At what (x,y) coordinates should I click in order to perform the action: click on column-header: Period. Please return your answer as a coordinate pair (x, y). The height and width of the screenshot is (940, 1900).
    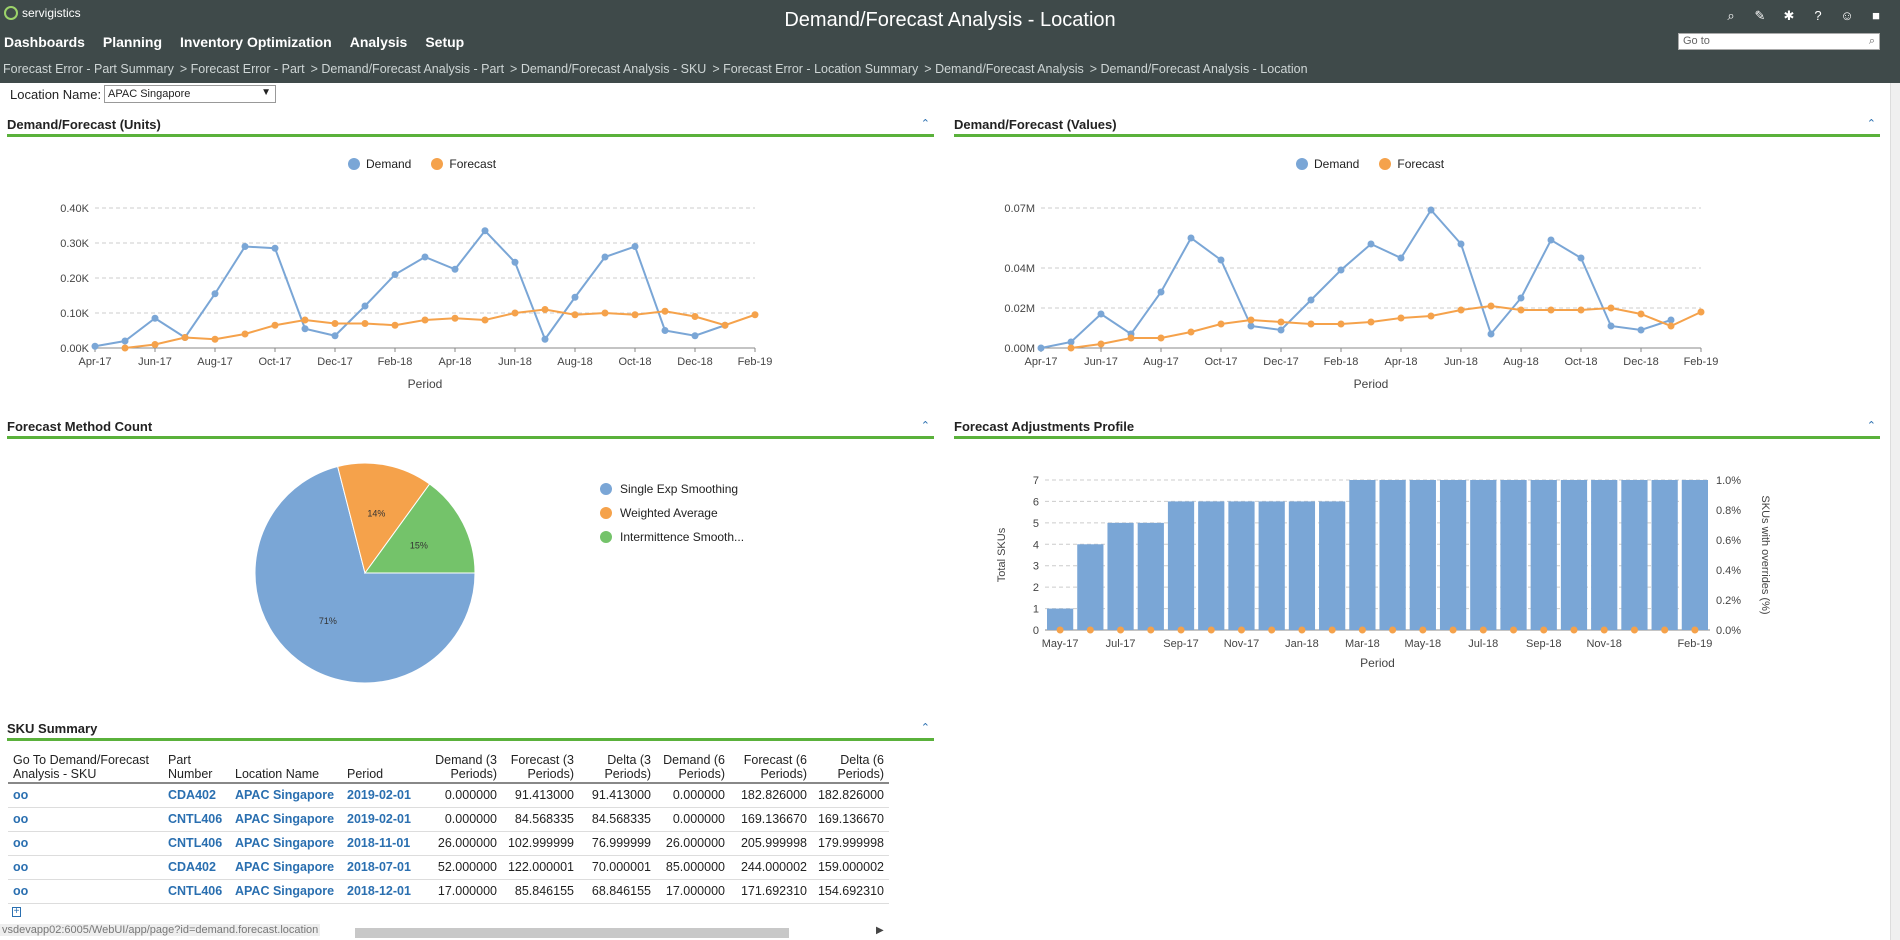
    Looking at the image, I should click on (381, 768).